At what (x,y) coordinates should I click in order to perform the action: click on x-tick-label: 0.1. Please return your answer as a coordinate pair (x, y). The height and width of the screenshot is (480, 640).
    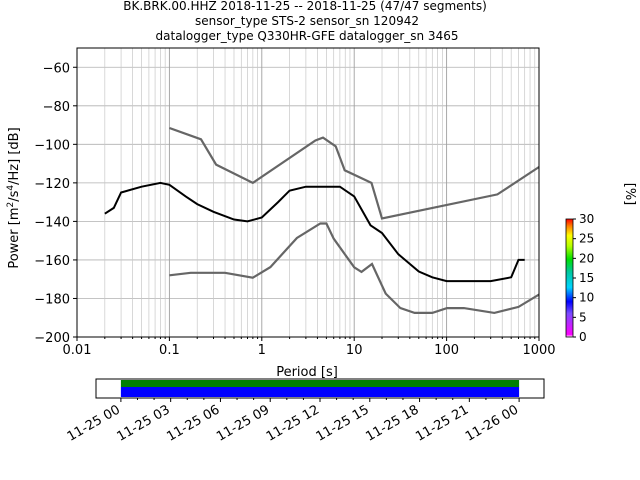
    Looking at the image, I should click on (169, 350).